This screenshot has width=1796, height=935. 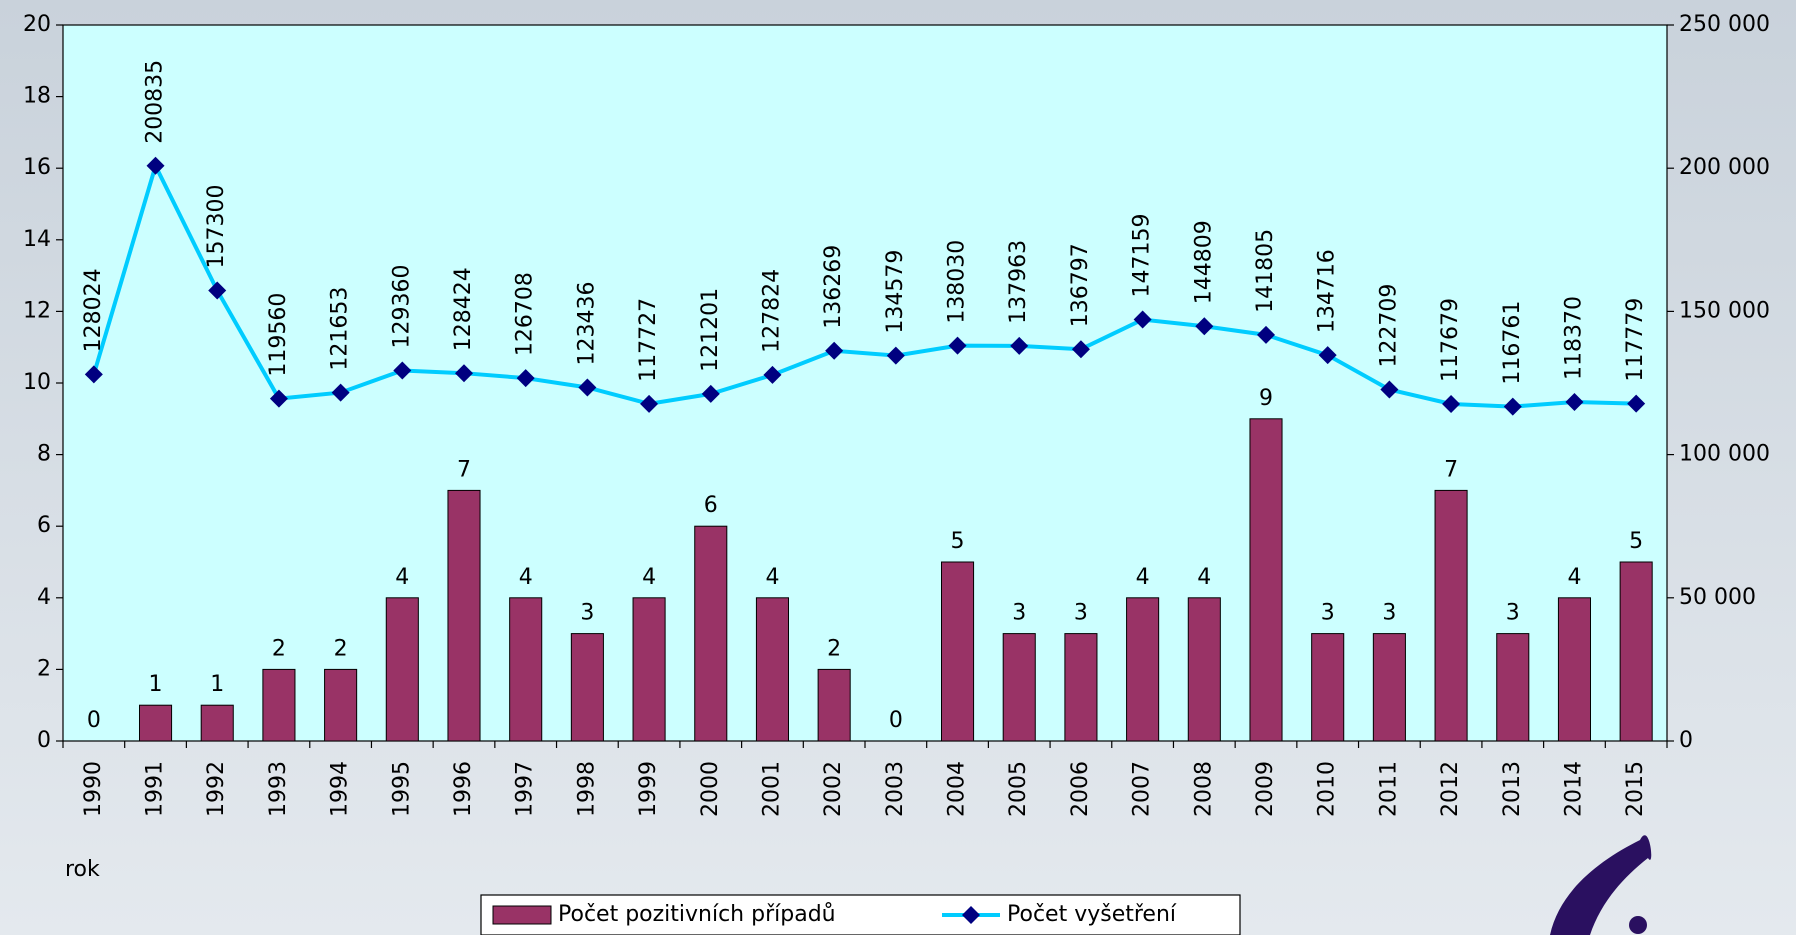 What do you see at coordinates (648, 340) in the screenshot?
I see `point-label: 117727` at bounding box center [648, 340].